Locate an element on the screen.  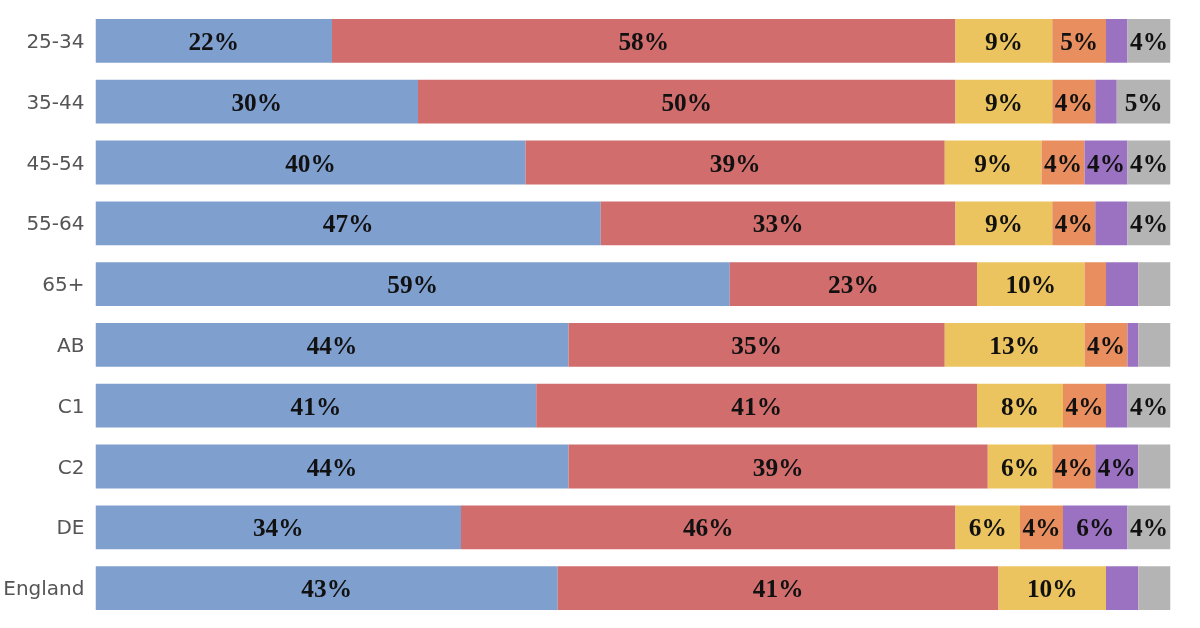
data-label: 13% is located at coordinates (1014, 344).